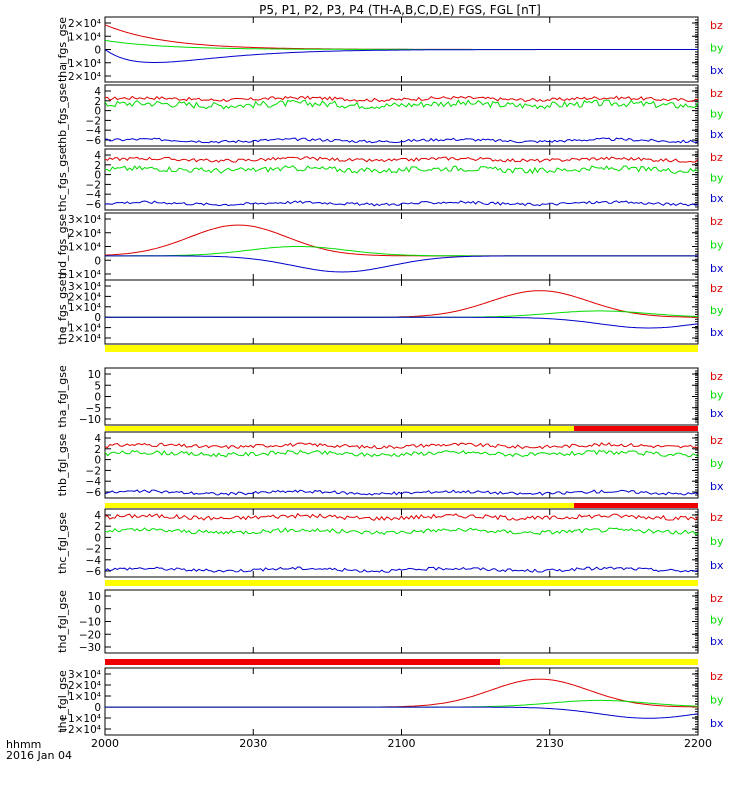  What do you see at coordinates (390, 116) in the screenshot?
I see `panel-thb_fgs_gse: 420−2−4−6 thb_fgs_gse bz by bx` at bounding box center [390, 116].